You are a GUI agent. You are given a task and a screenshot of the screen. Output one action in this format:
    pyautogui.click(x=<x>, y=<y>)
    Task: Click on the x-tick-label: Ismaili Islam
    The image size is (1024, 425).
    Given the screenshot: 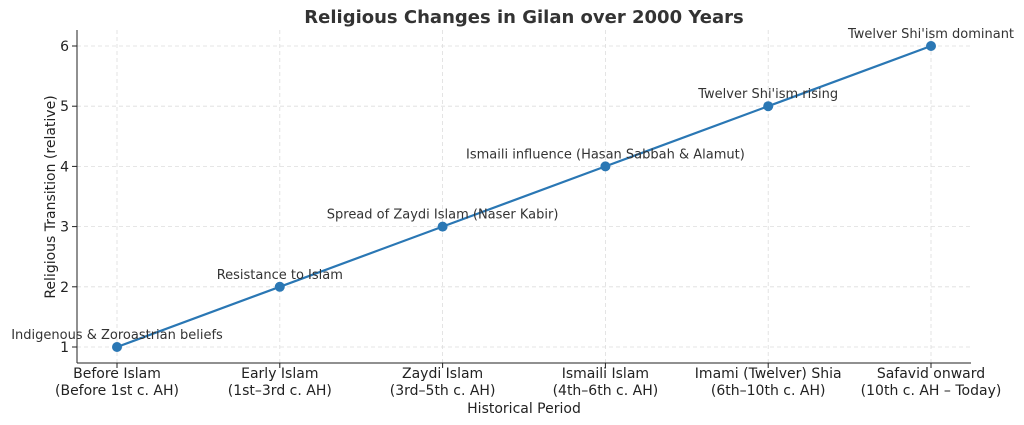 What is the action you would take?
    pyautogui.click(x=605, y=374)
    